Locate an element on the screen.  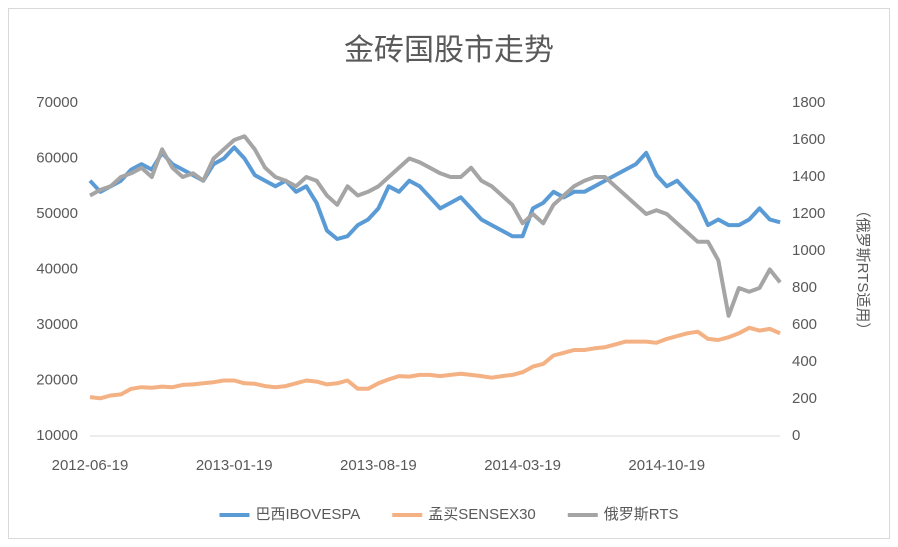
series-line is located at coordinates (435, 363).